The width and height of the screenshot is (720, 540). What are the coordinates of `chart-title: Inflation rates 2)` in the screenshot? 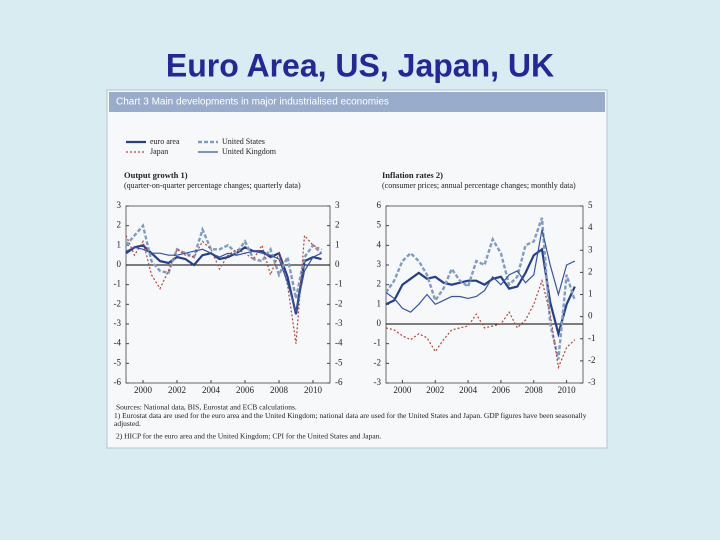 It's located at (412, 175).